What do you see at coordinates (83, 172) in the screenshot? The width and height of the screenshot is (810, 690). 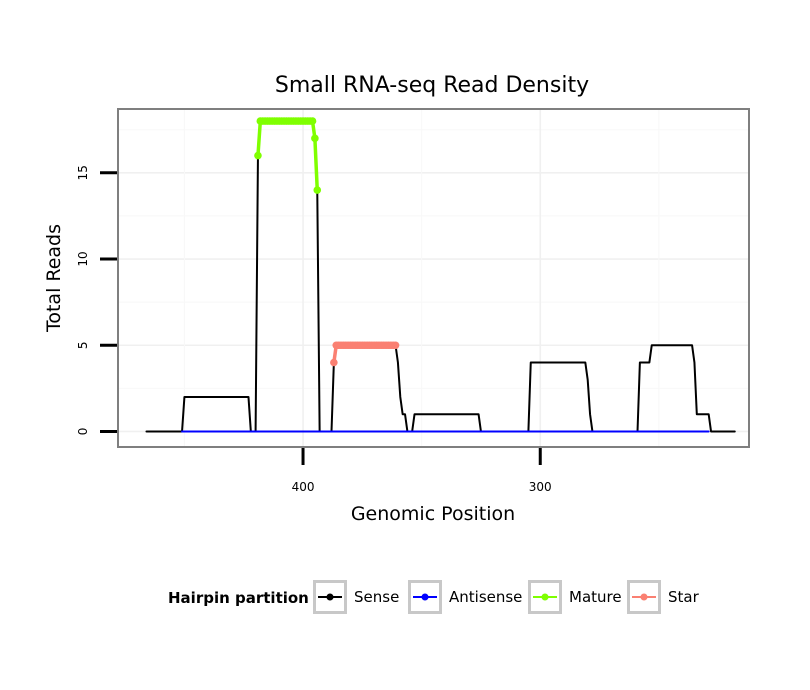 I see `y-tick-label: 15` at bounding box center [83, 172].